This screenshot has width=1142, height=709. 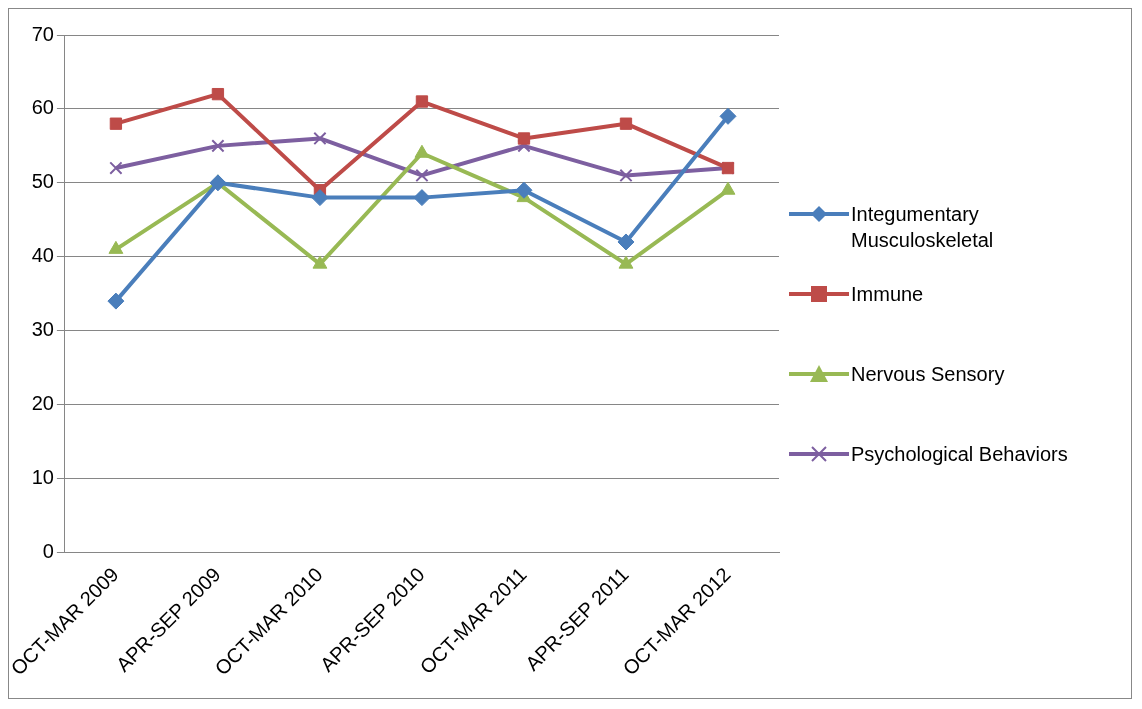 I want to click on y-tick-label: 50, so click(x=42, y=181).